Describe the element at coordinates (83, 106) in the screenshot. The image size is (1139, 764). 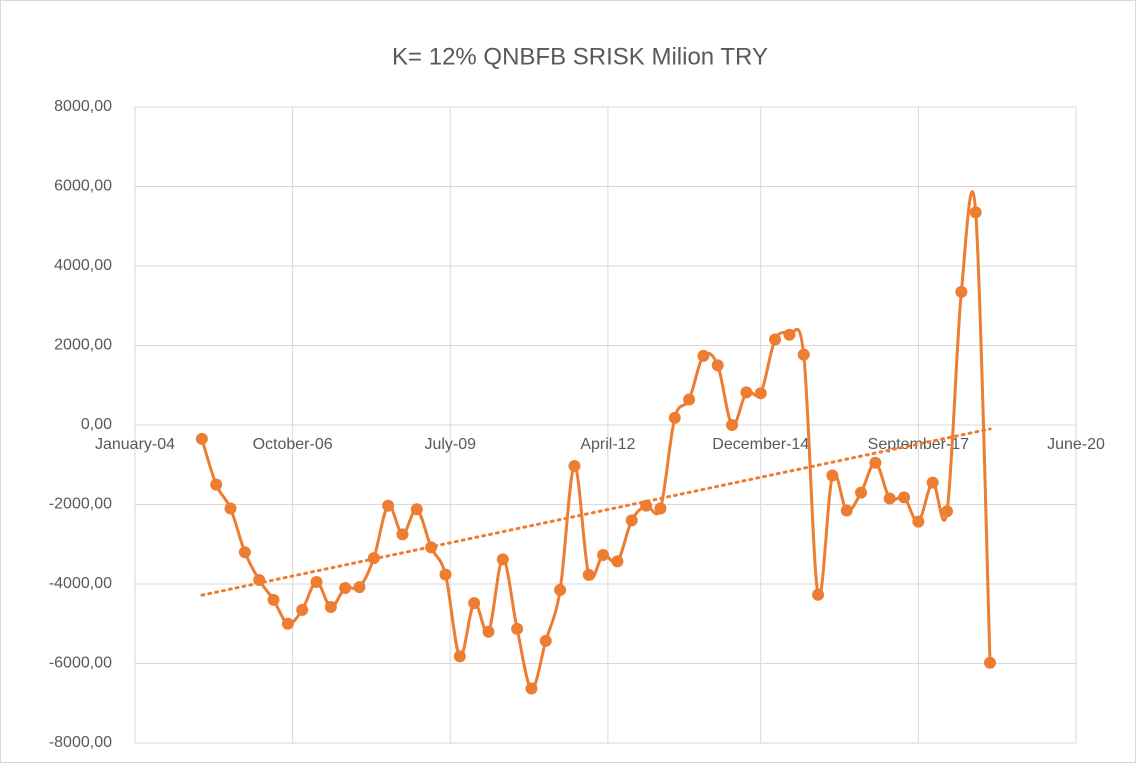
I see `y-tick-label: 8000,00` at that location.